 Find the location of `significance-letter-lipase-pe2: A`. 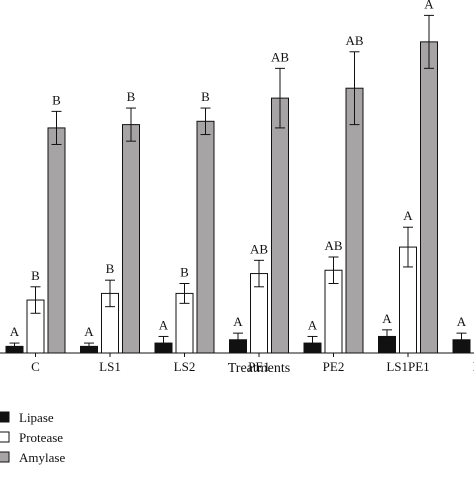

significance-letter-lipase-pe2: A is located at coordinates (313, 324).